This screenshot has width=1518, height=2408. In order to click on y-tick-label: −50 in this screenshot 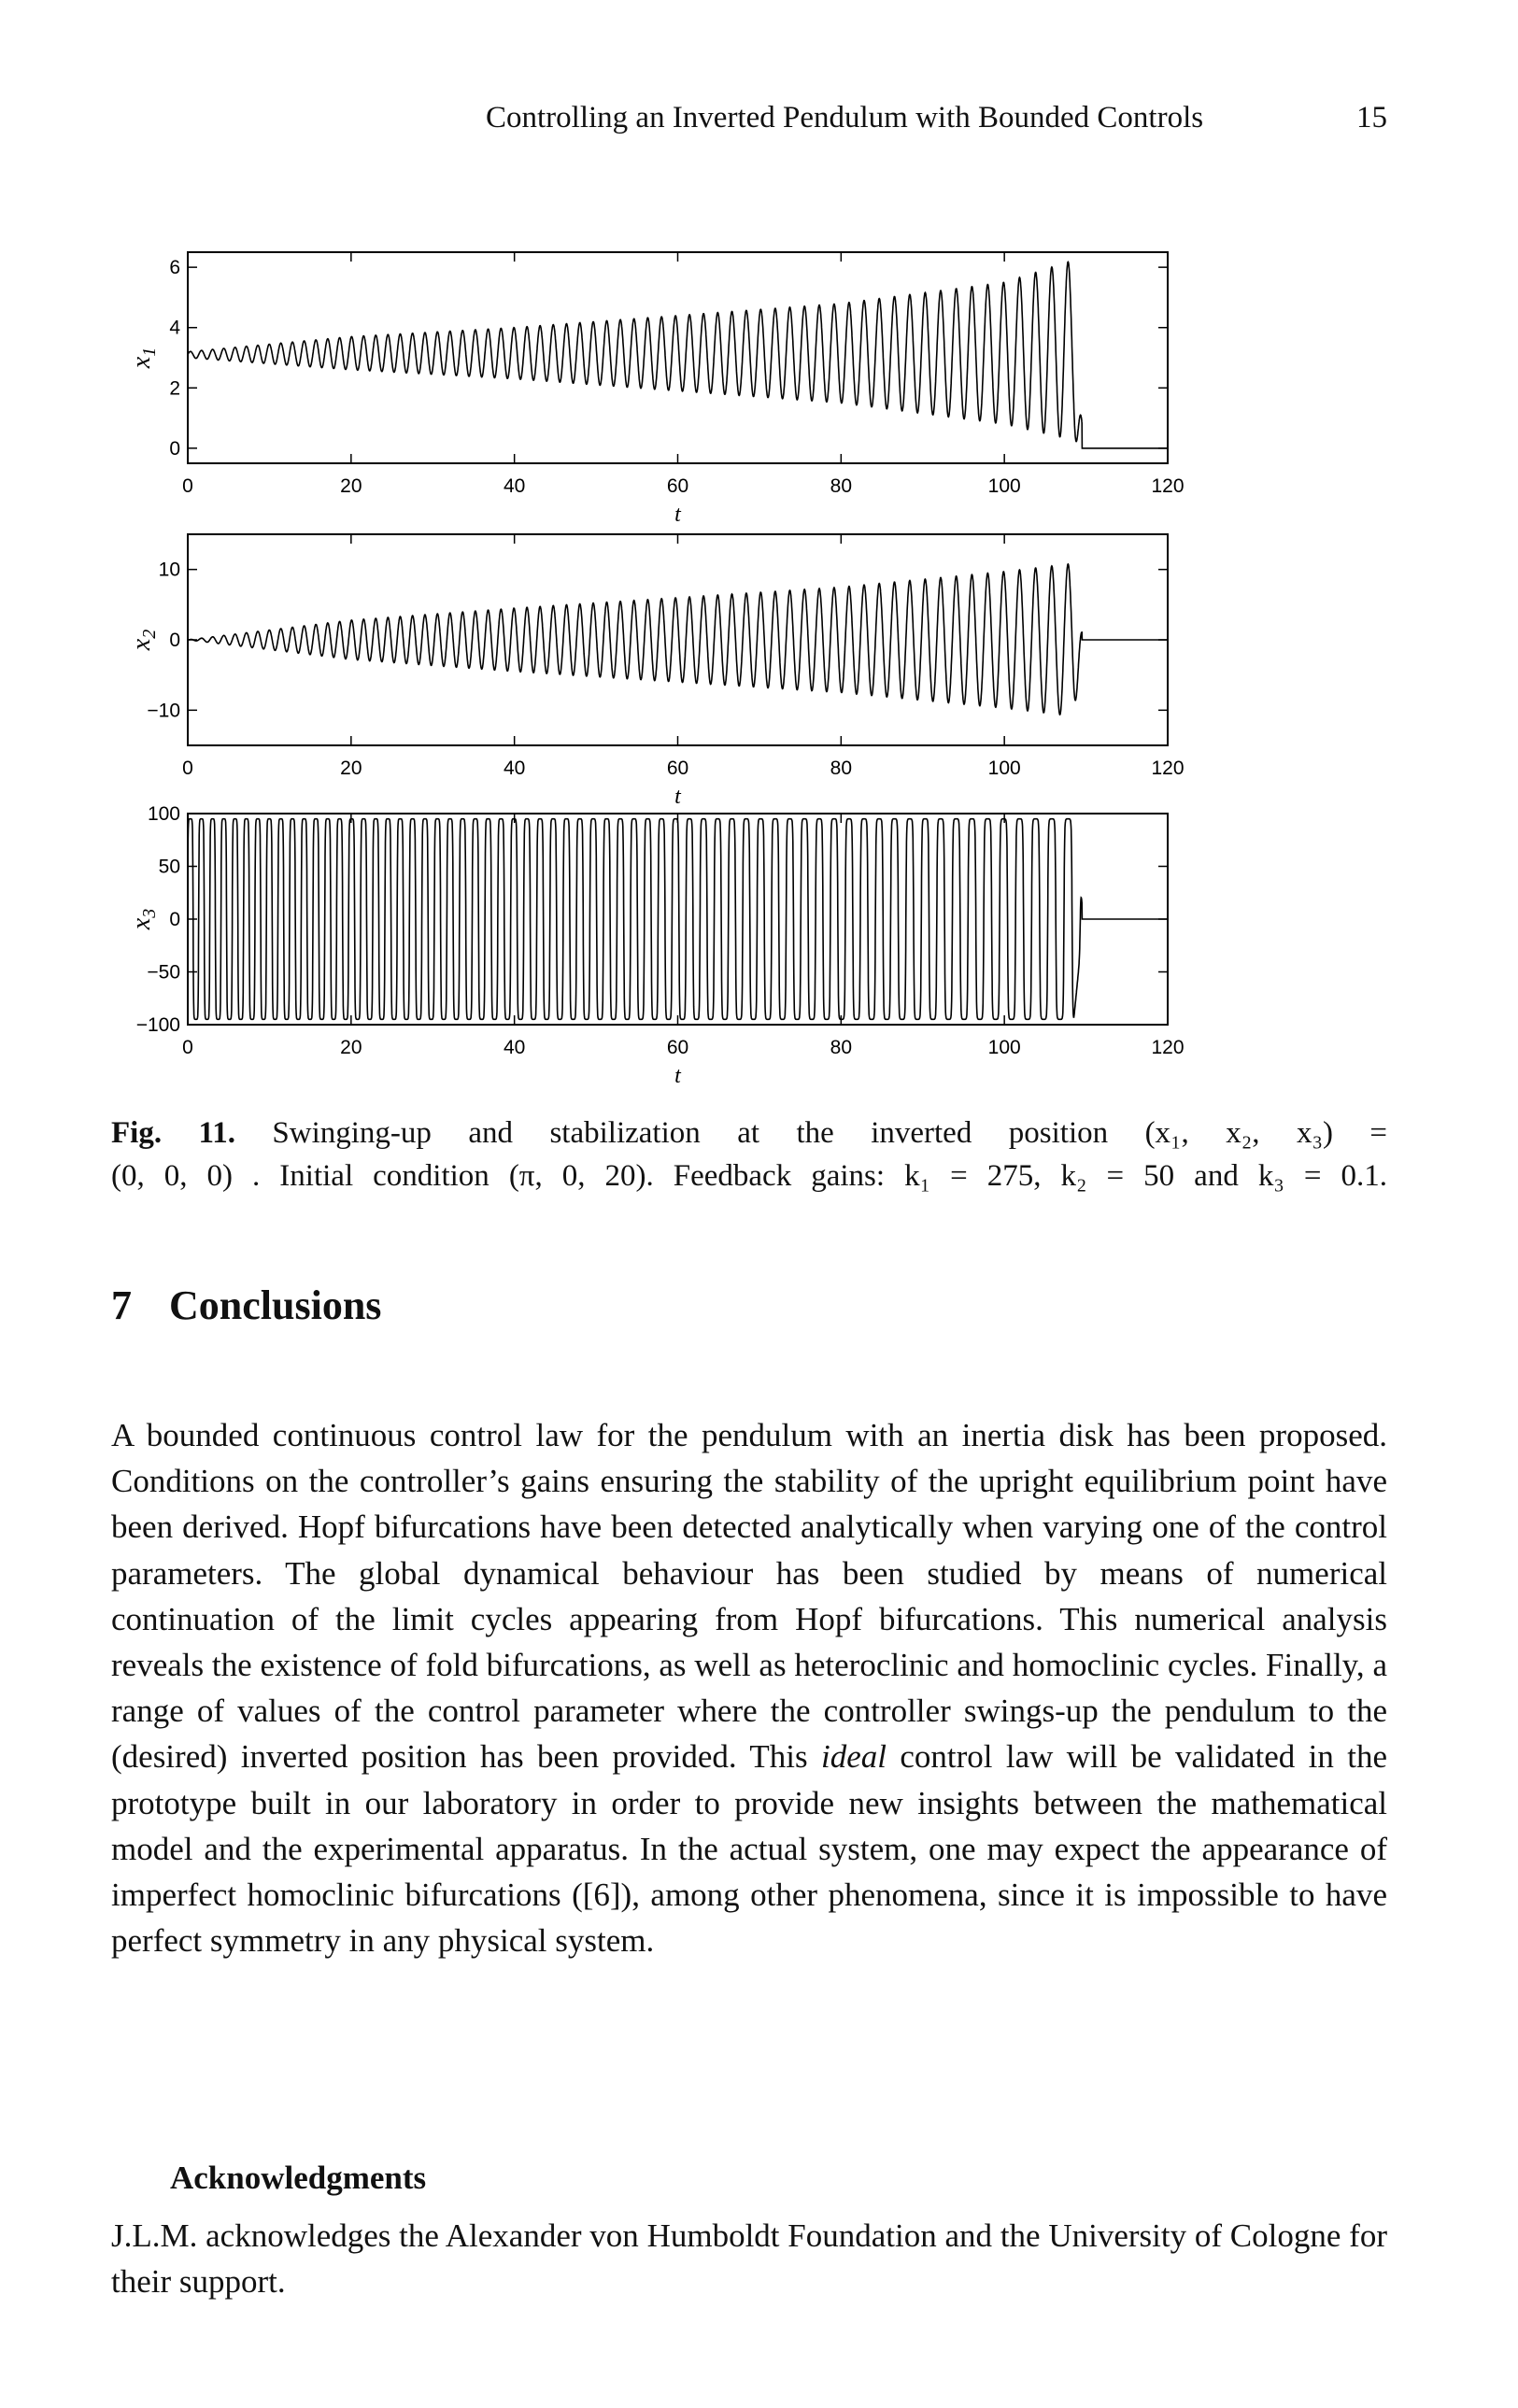, I will do `click(163, 973)`.